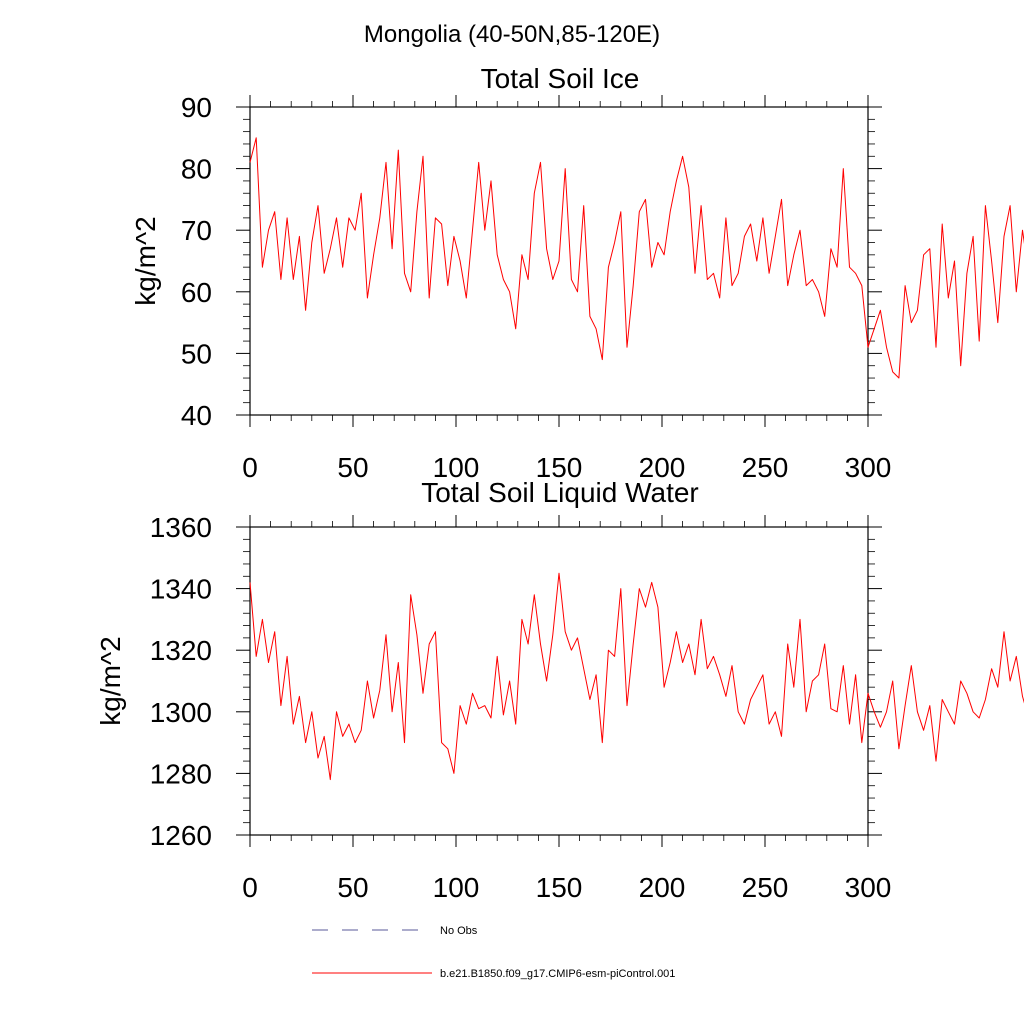  Describe the element at coordinates (181, 589) in the screenshot. I see `y-tick-label: 1340` at that location.